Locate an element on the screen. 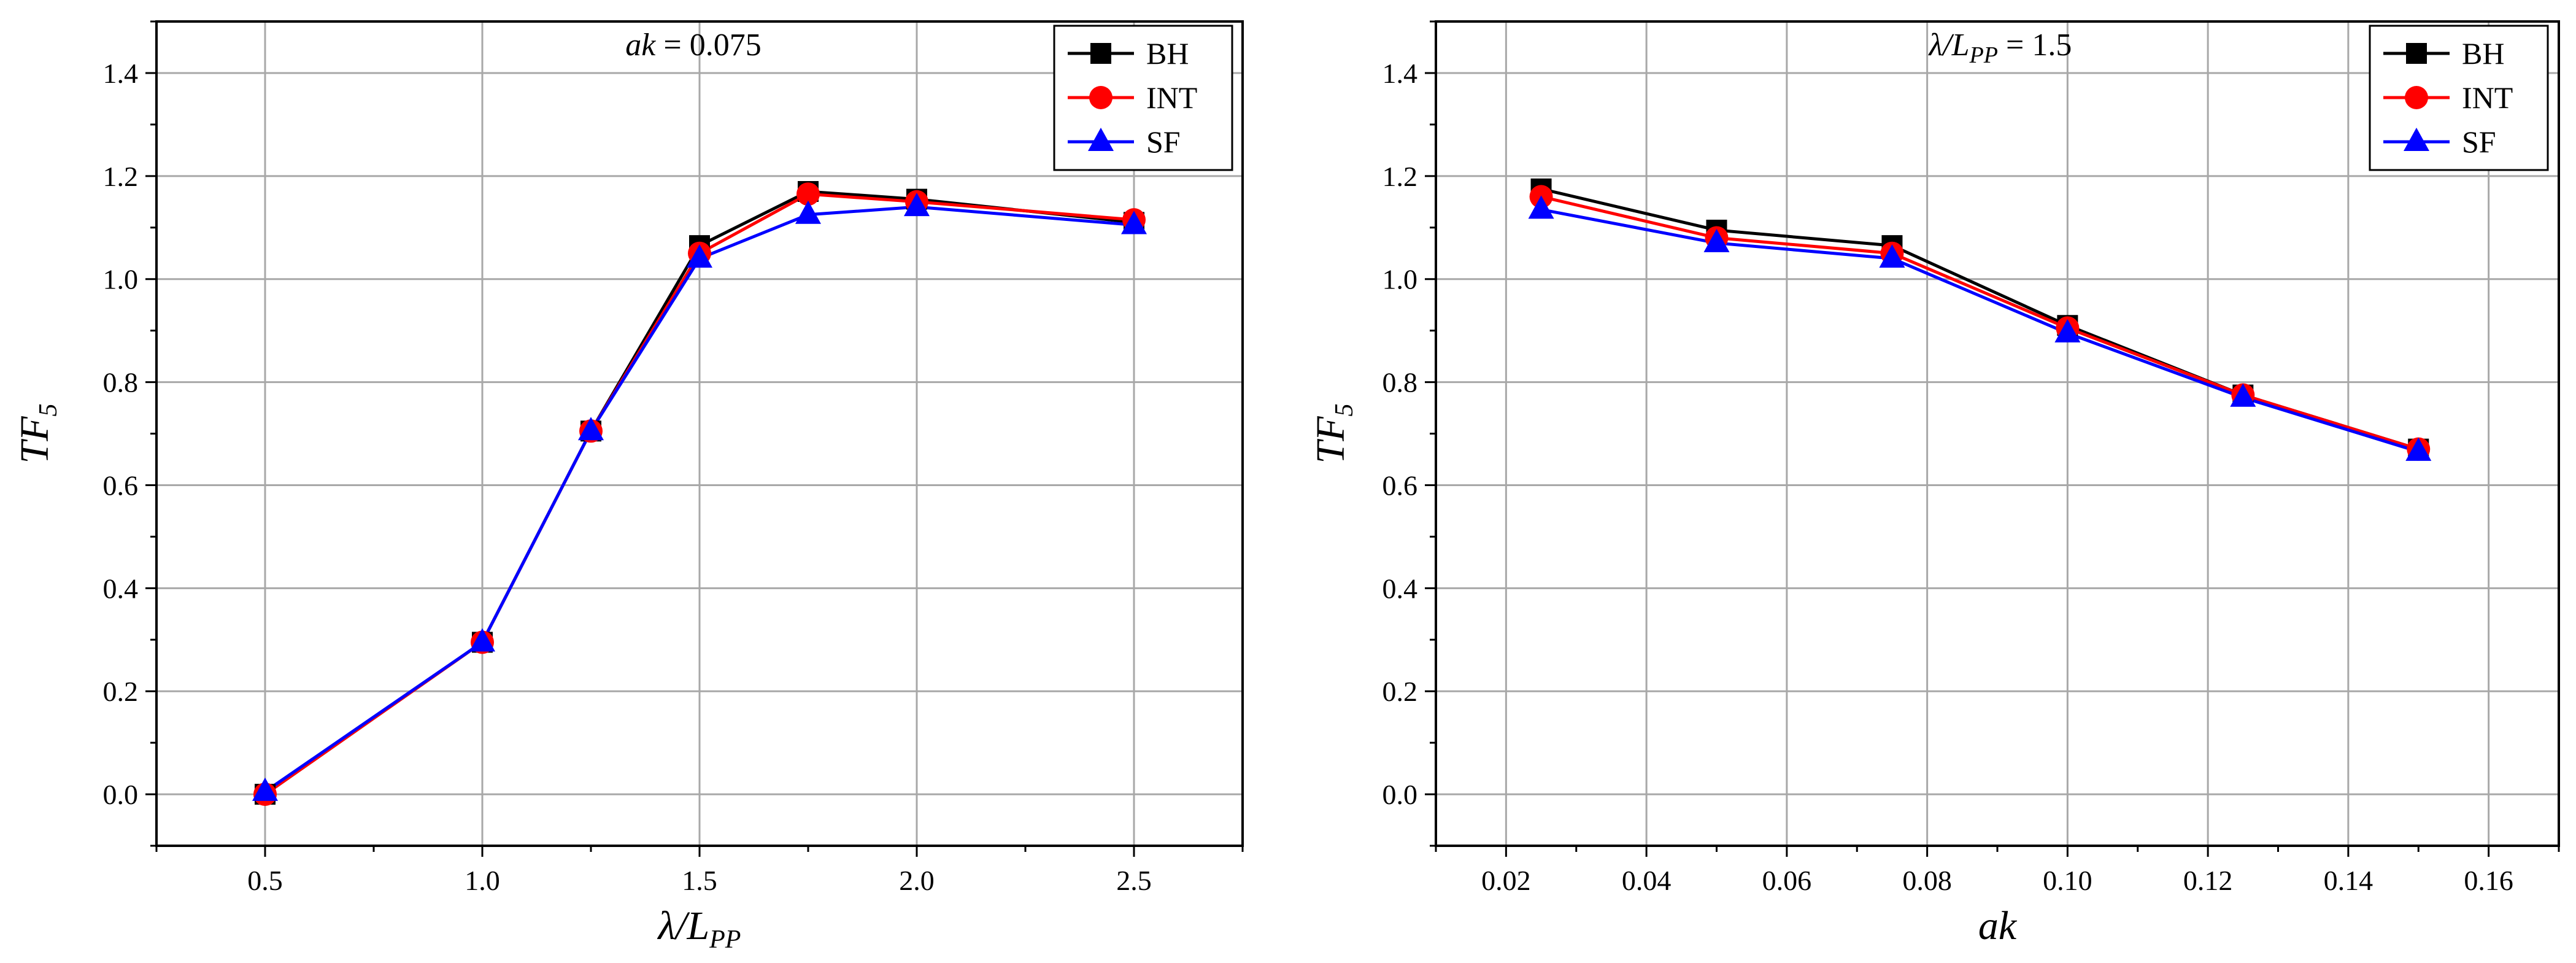 This screenshot has height=963, width=2576. x-tick-label: 0.02 is located at coordinates (1506, 880).